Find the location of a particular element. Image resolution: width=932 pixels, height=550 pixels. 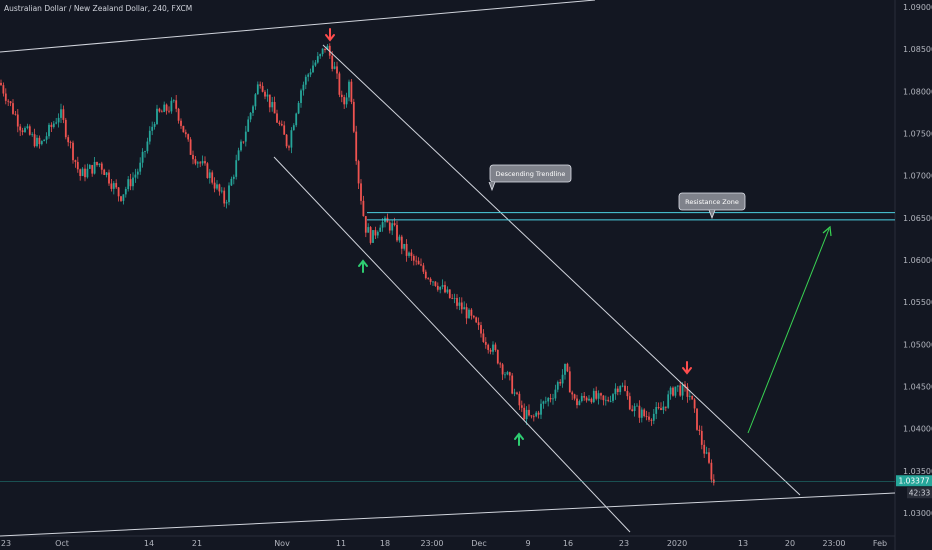

descending-trendline-callout-label: Descending Trendline is located at coordinates (531, 174).